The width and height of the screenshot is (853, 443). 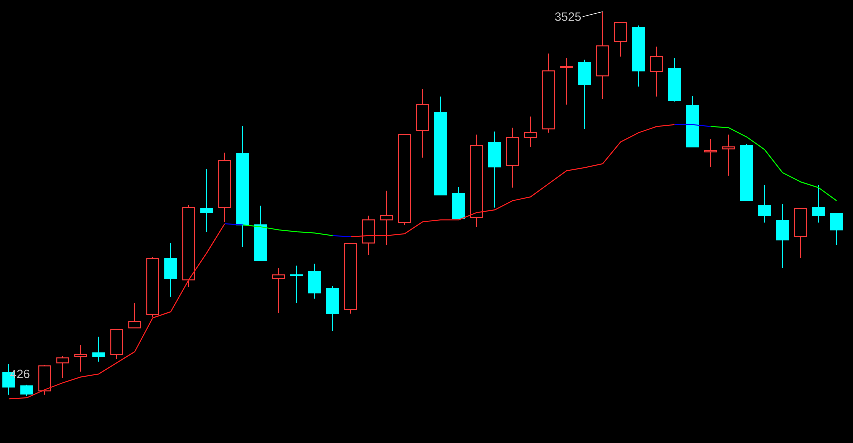 I want to click on annotation: 426, so click(x=20, y=374).